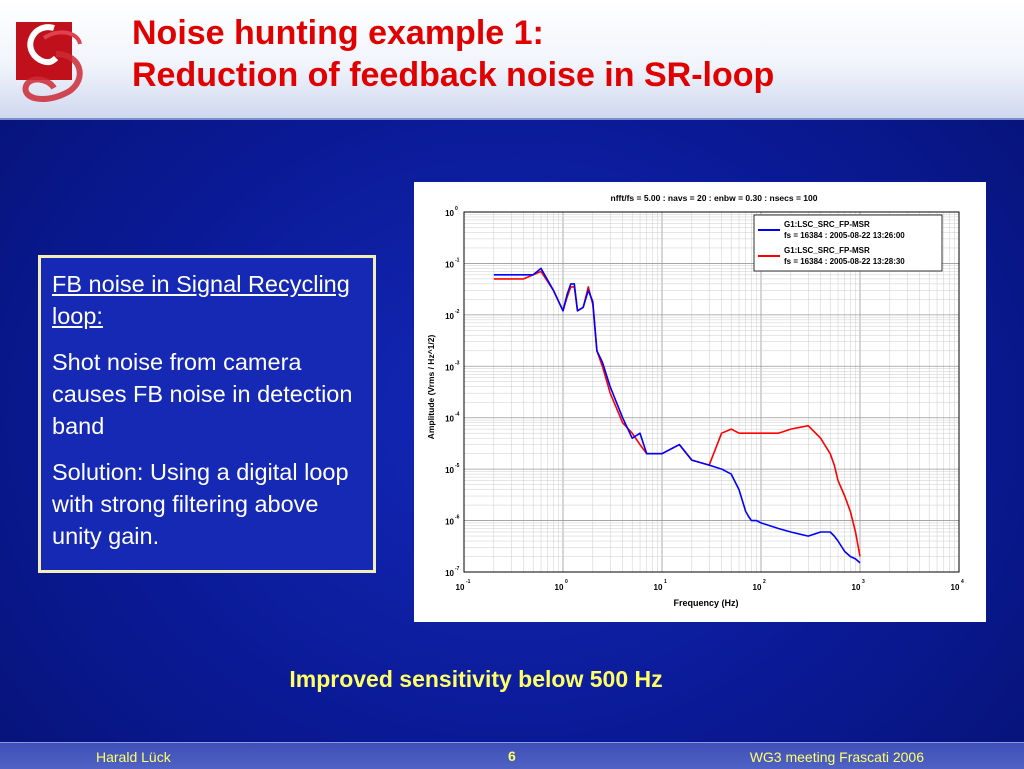  What do you see at coordinates (49, 62) in the screenshot?
I see `geo-logo-icon` at bounding box center [49, 62].